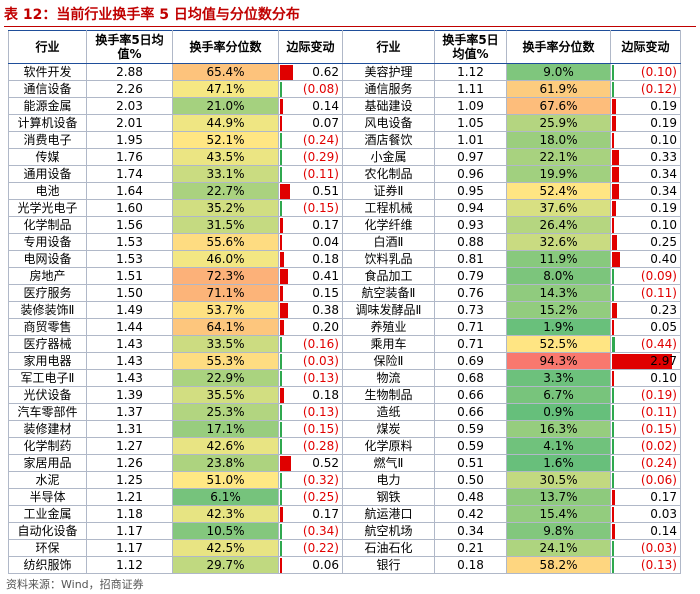 The width and height of the screenshot is (700, 594). What do you see at coordinates (558, 361) in the screenshot?
I see `turnover-percentile: 94.3%` at bounding box center [558, 361].